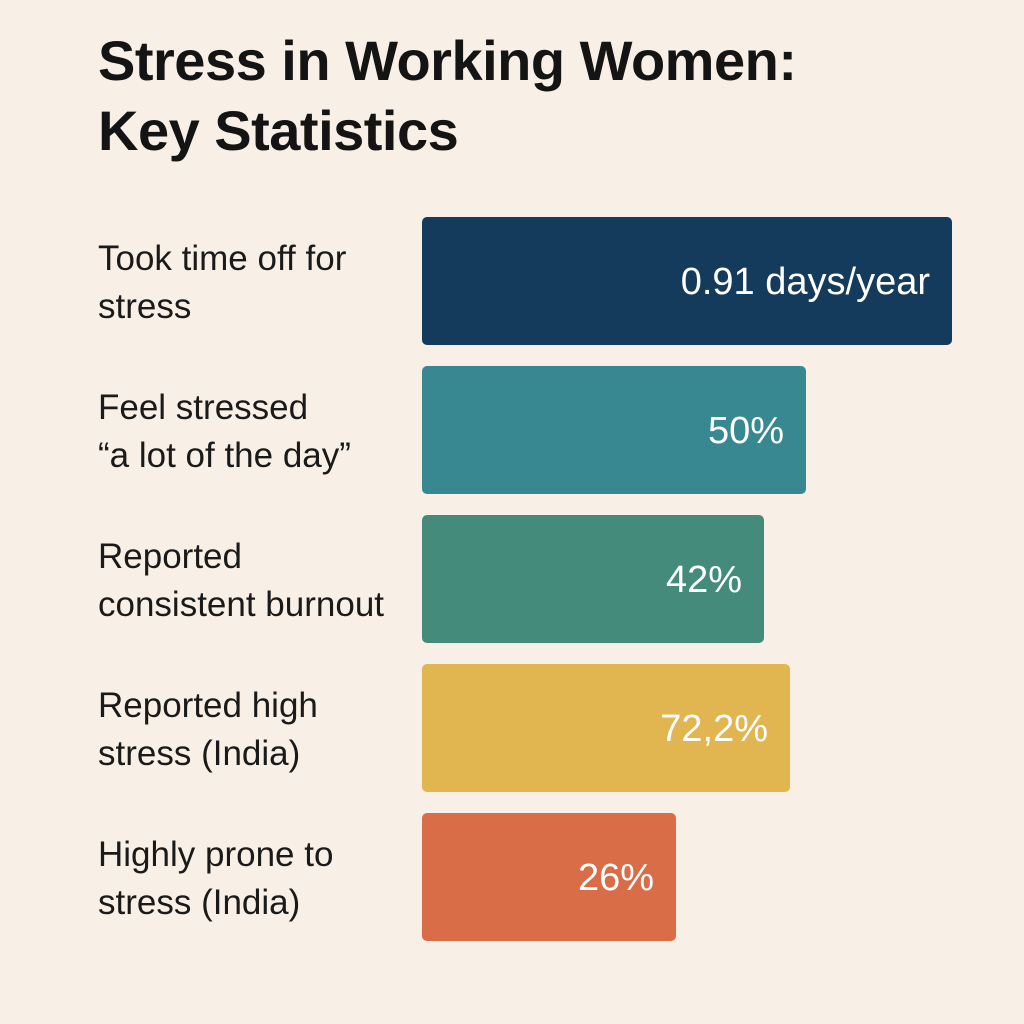 This screenshot has height=1024, width=1024. I want to click on category-label: Reported consistent burnout, so click(241, 580).